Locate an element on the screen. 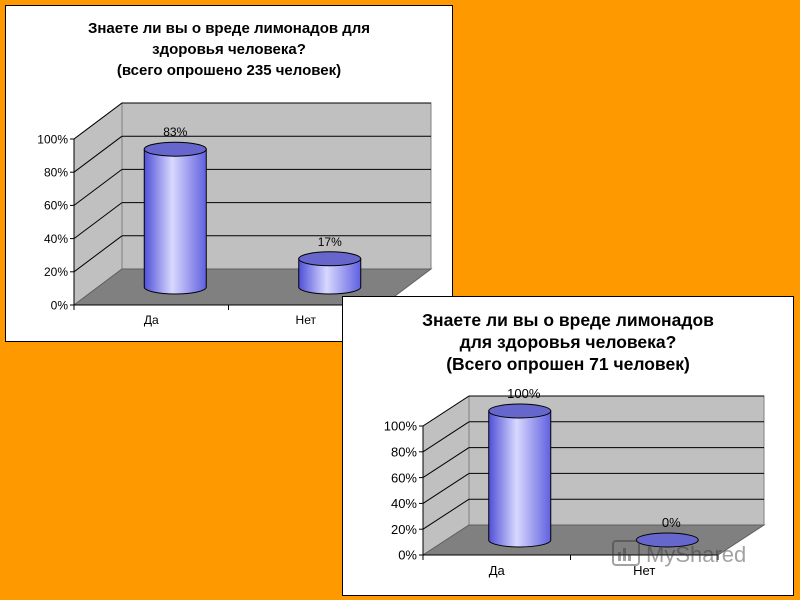  data-label: 100% is located at coordinates (524, 393).